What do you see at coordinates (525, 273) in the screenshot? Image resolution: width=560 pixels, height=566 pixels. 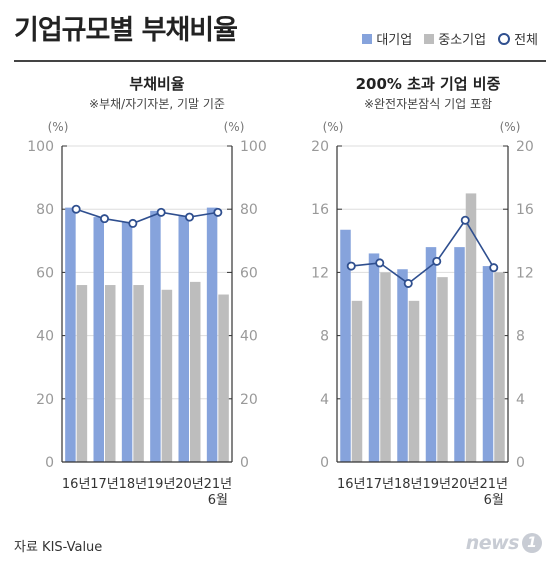 I see `y-tick-label-right: 12` at bounding box center [525, 273].